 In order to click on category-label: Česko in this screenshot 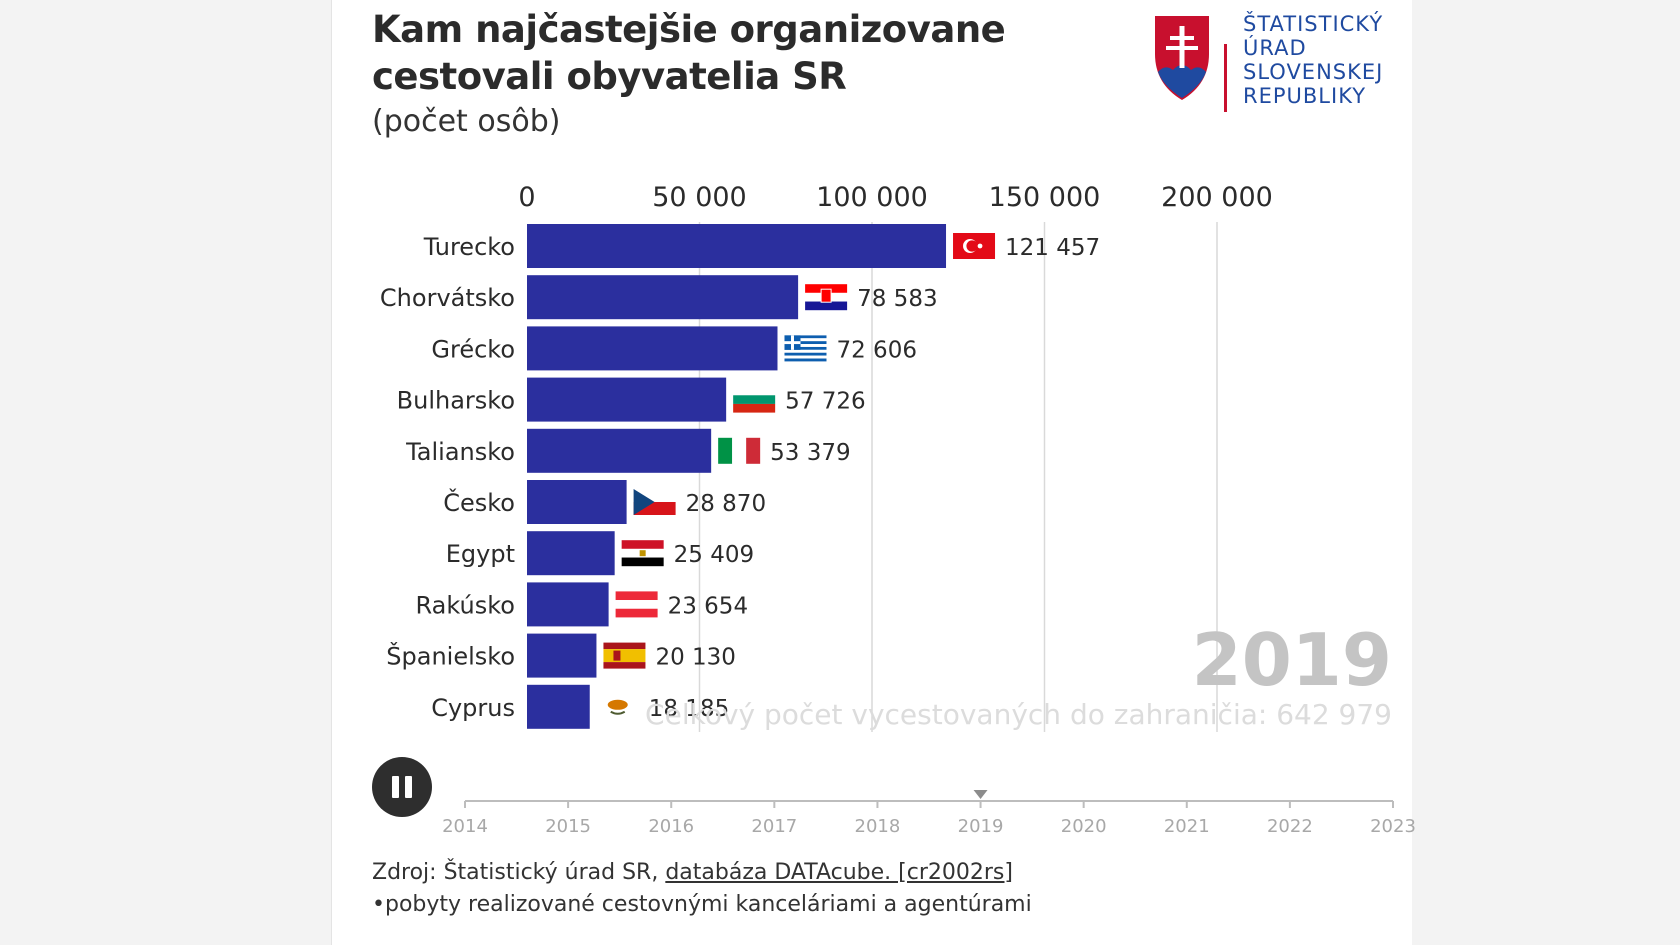, I will do `click(479, 502)`.